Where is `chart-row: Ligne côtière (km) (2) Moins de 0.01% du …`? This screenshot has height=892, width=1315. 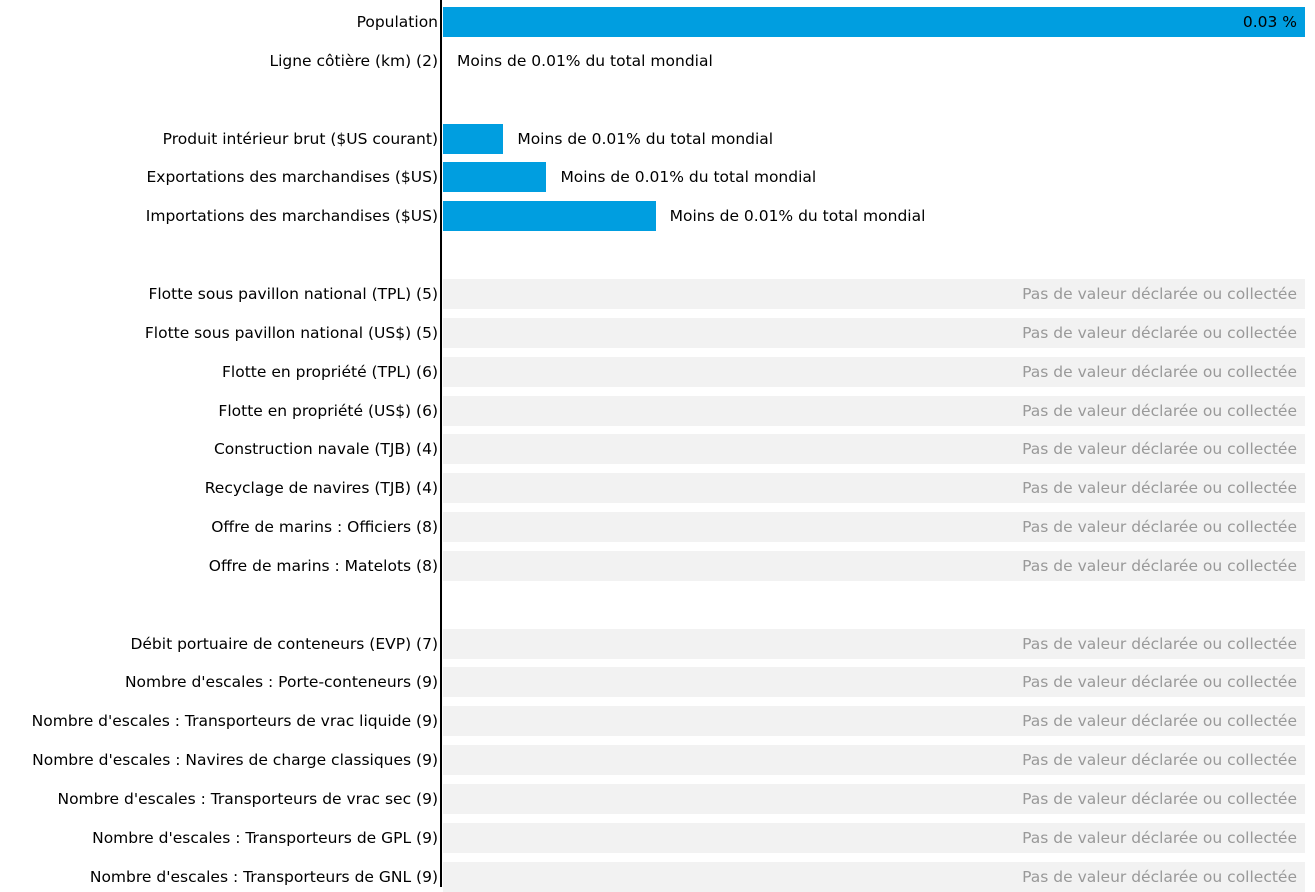 chart-row: Ligne côtière (km) (2) Moins de 0.01% du … is located at coordinates (657, 61).